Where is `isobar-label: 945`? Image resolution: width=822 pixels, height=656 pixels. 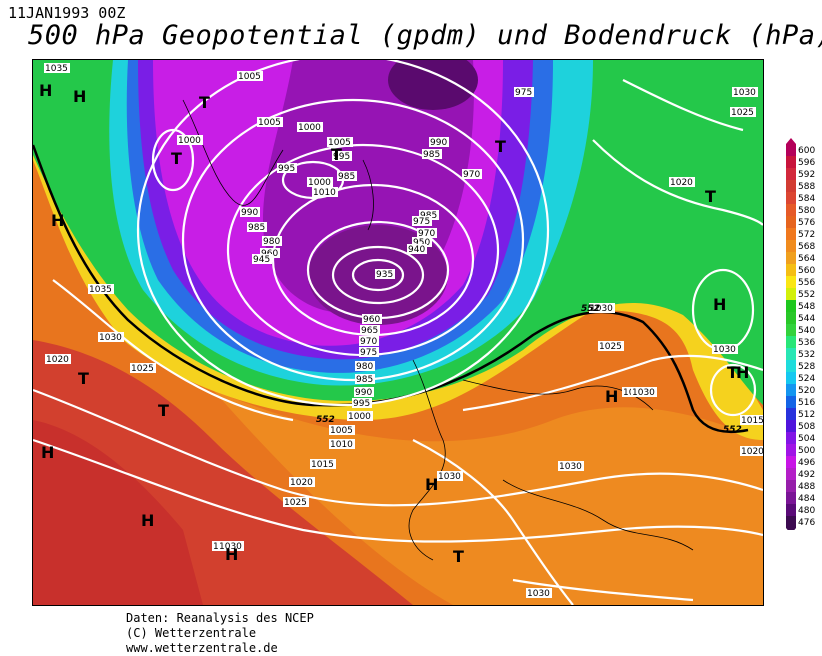 isobar-label: 945 is located at coordinates (262, 259).